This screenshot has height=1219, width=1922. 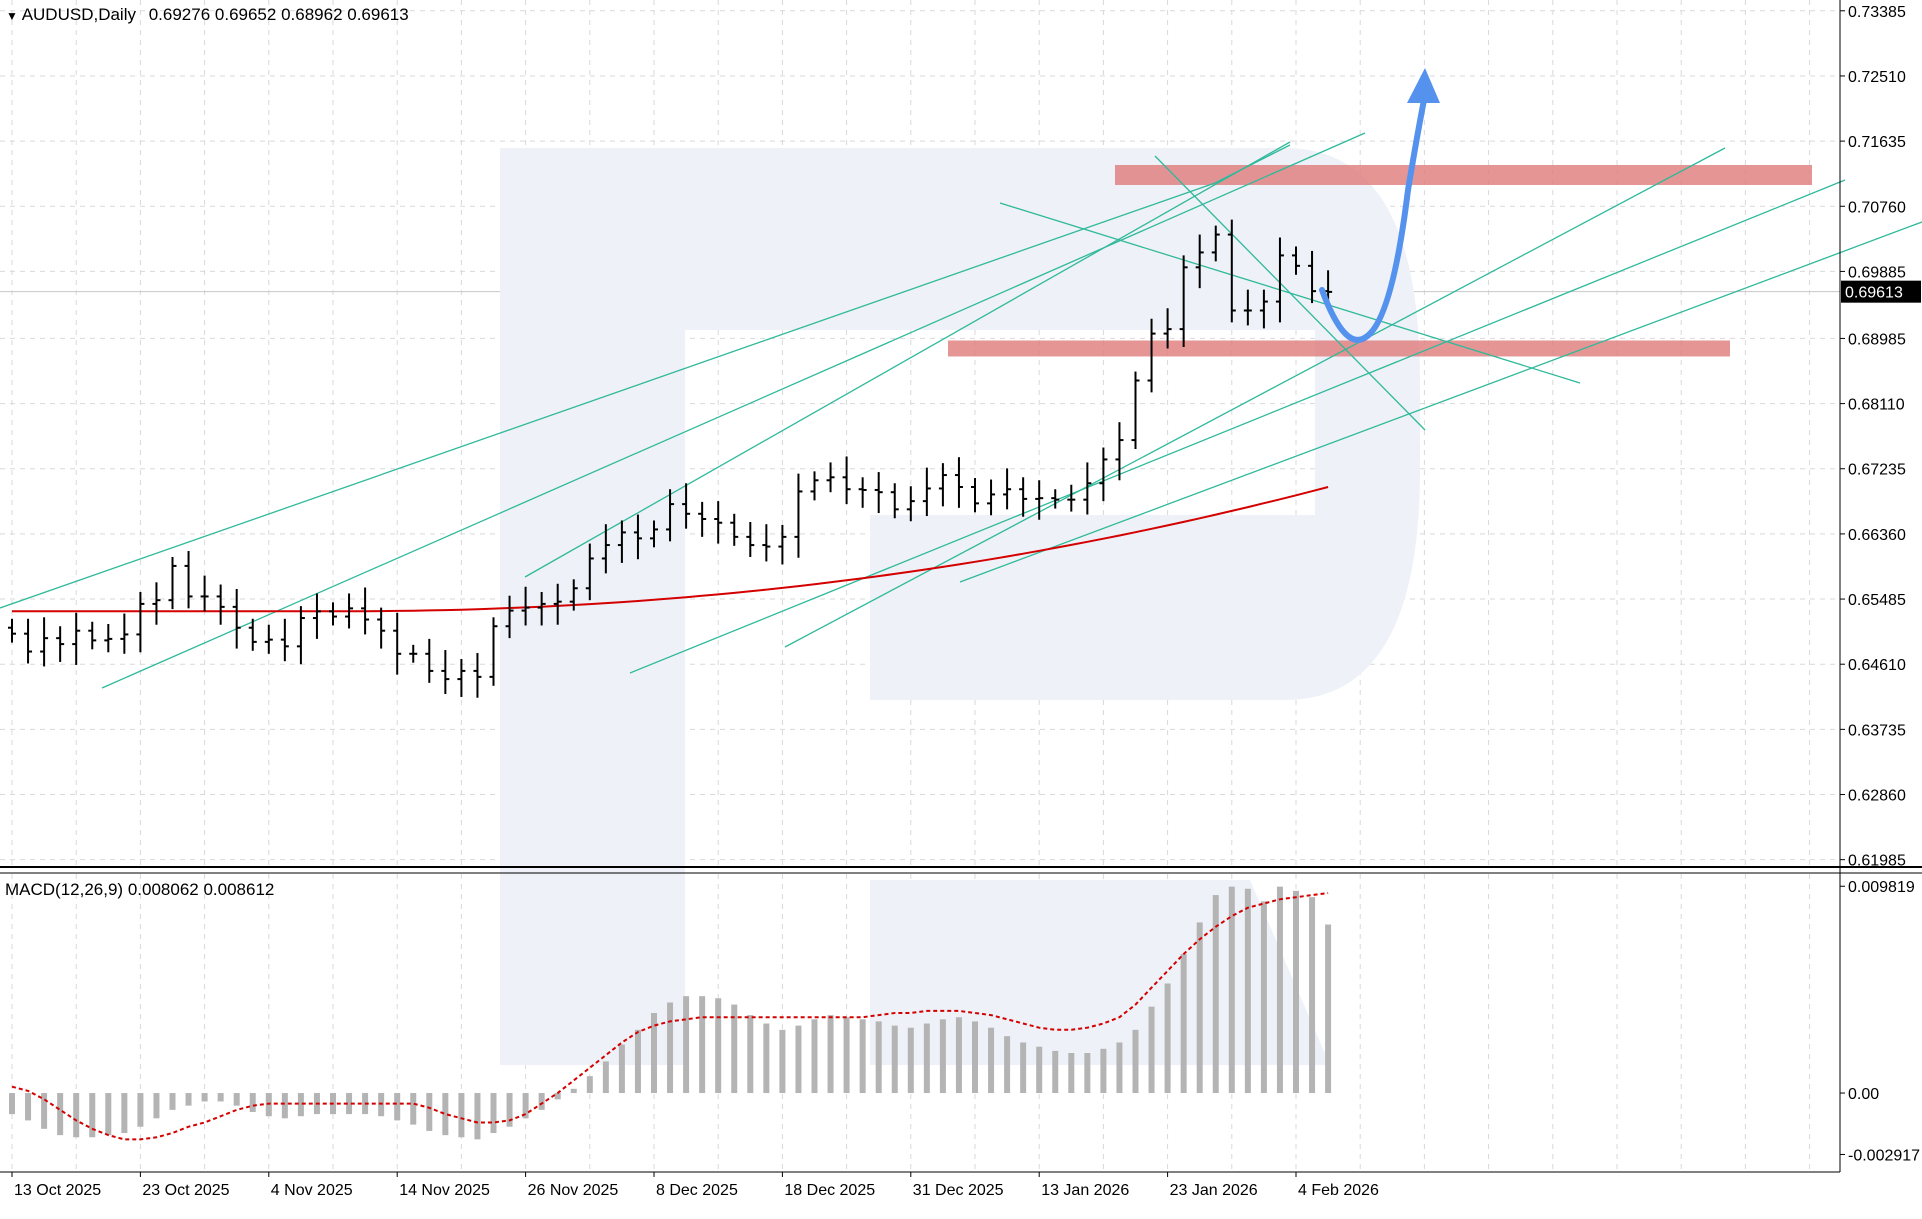 I want to click on date-tick-label: 18 Dec 2025, so click(x=829, y=1190).